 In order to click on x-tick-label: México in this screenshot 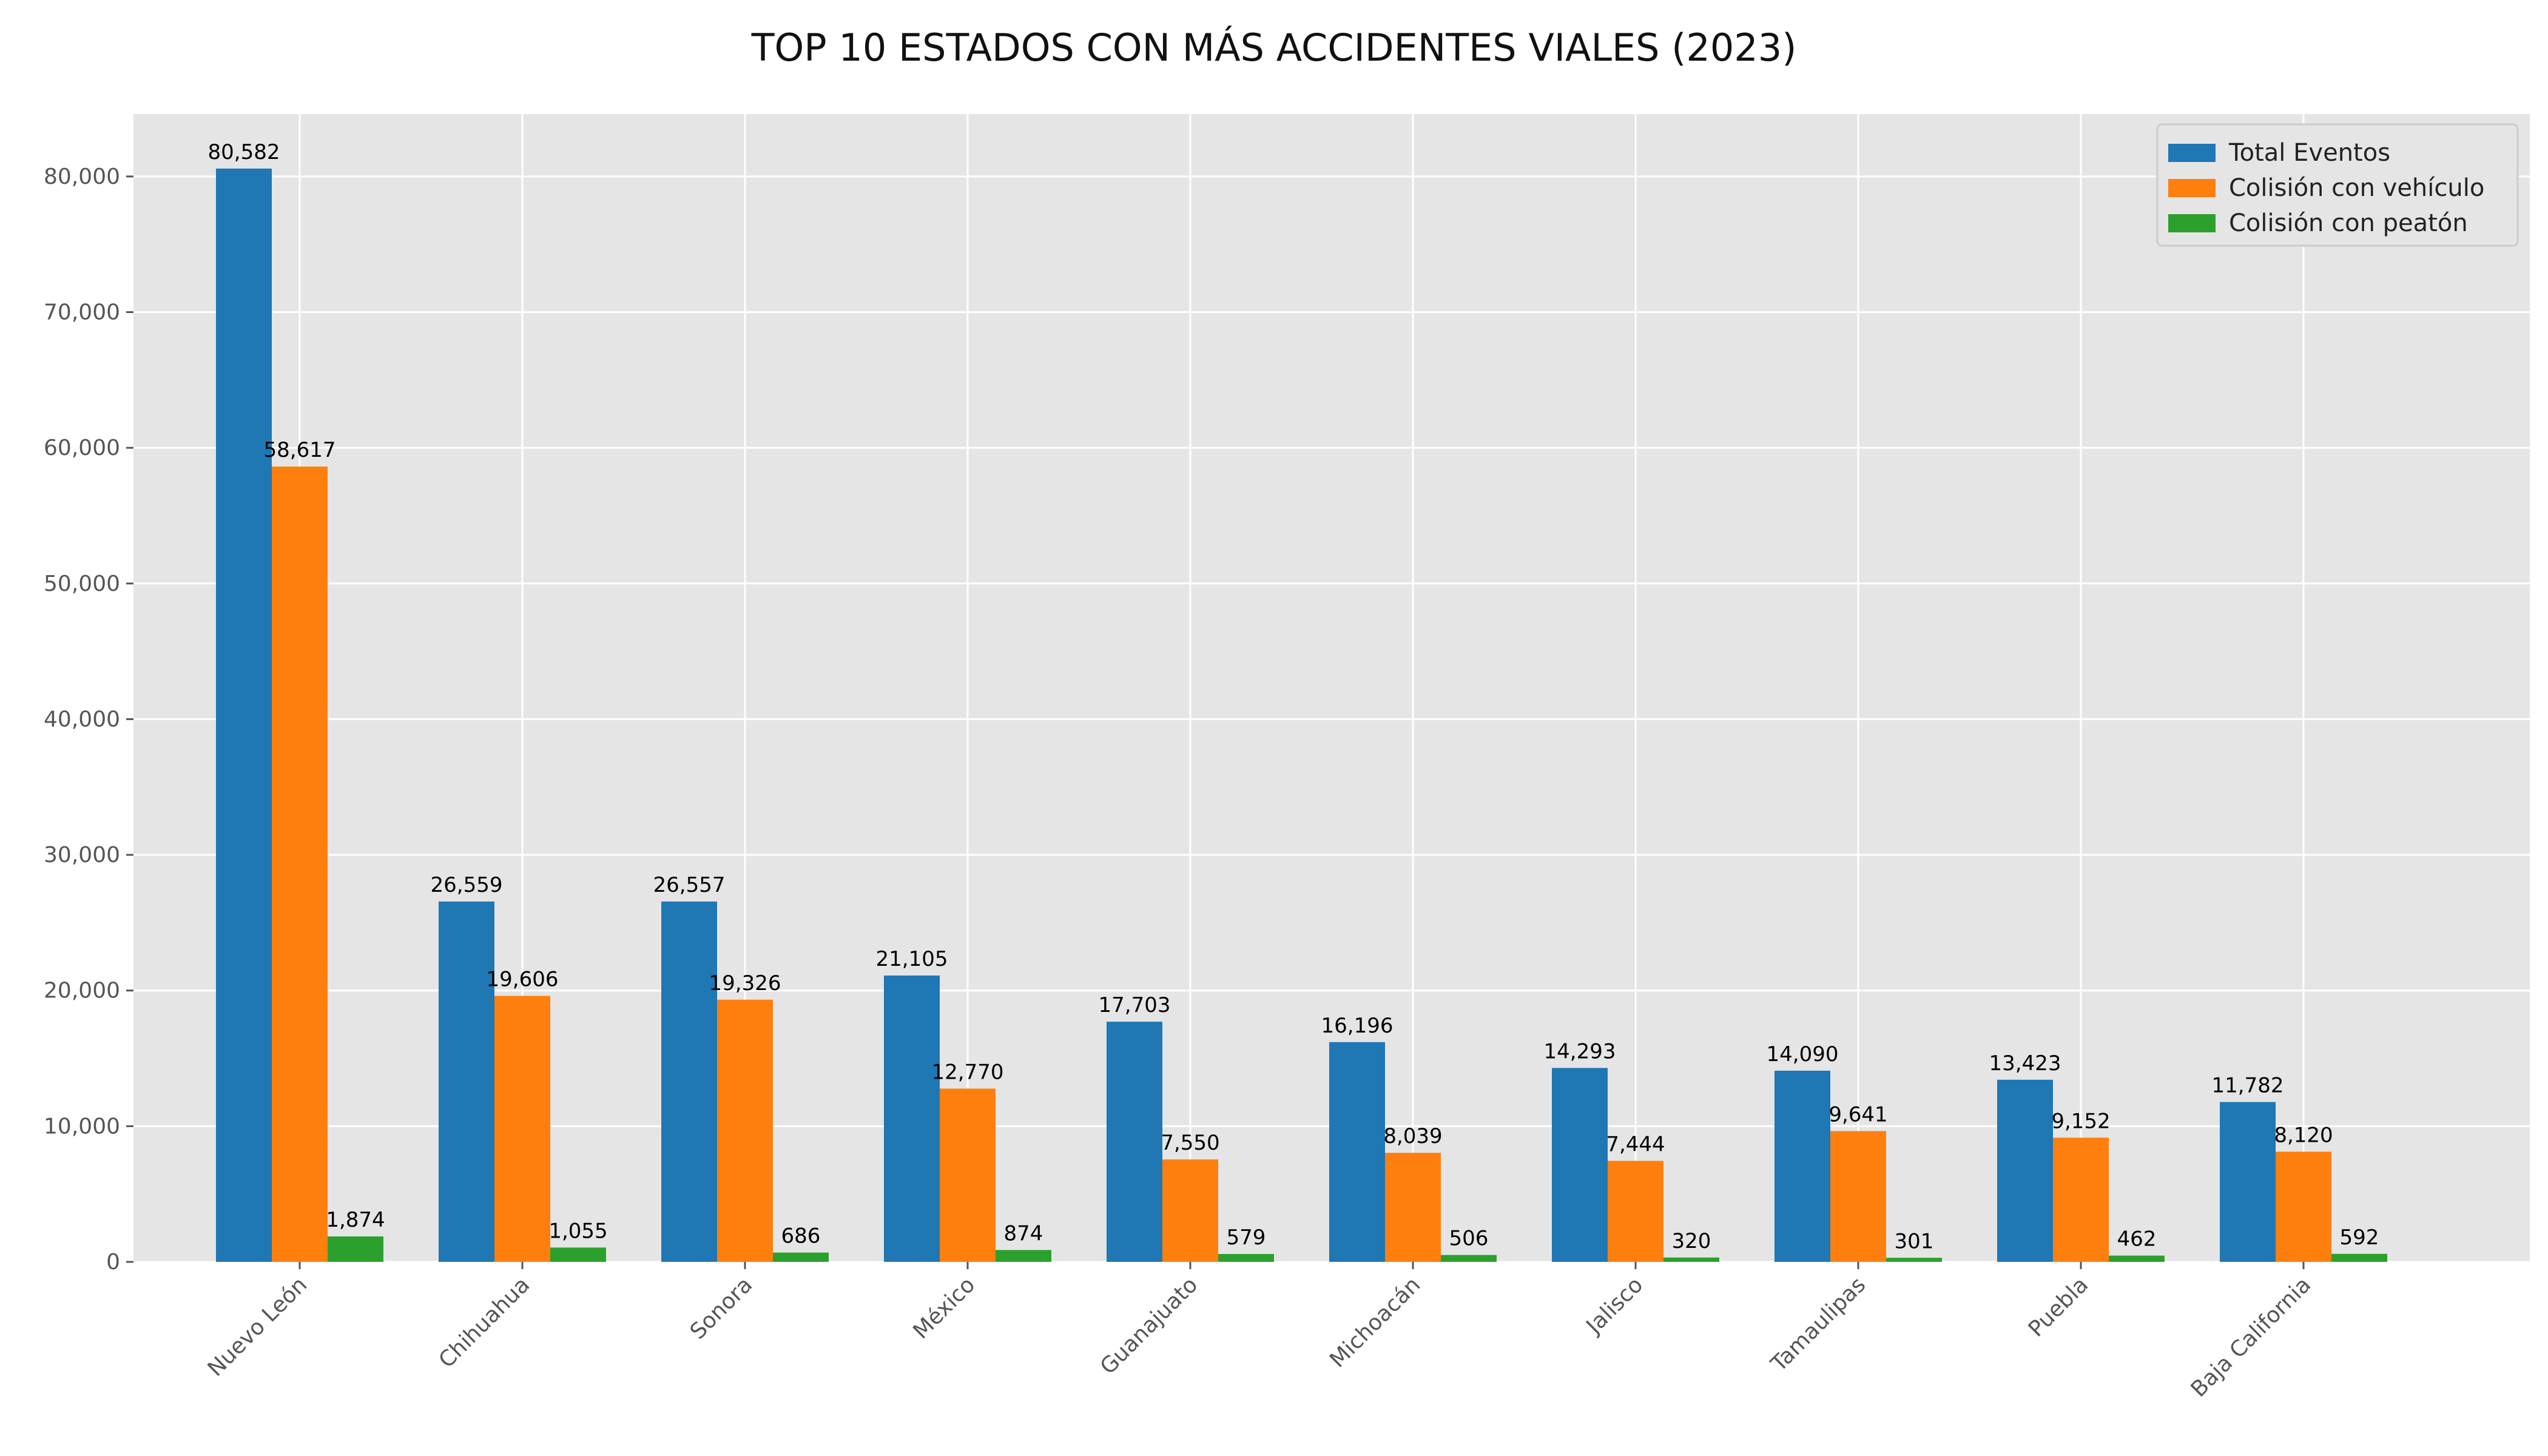, I will do `click(944, 1308)`.